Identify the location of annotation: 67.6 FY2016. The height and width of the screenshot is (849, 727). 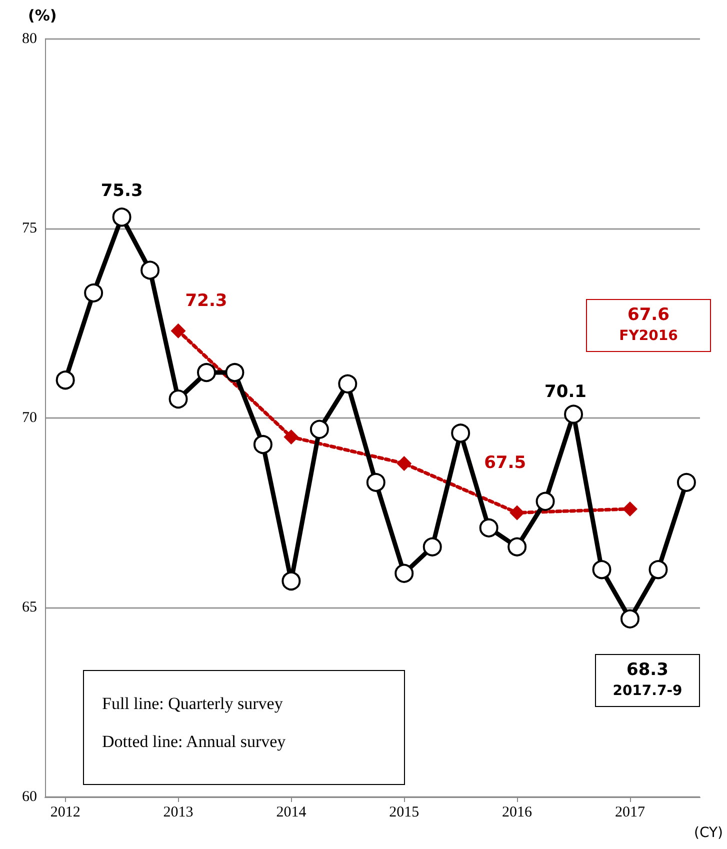
(648, 325).